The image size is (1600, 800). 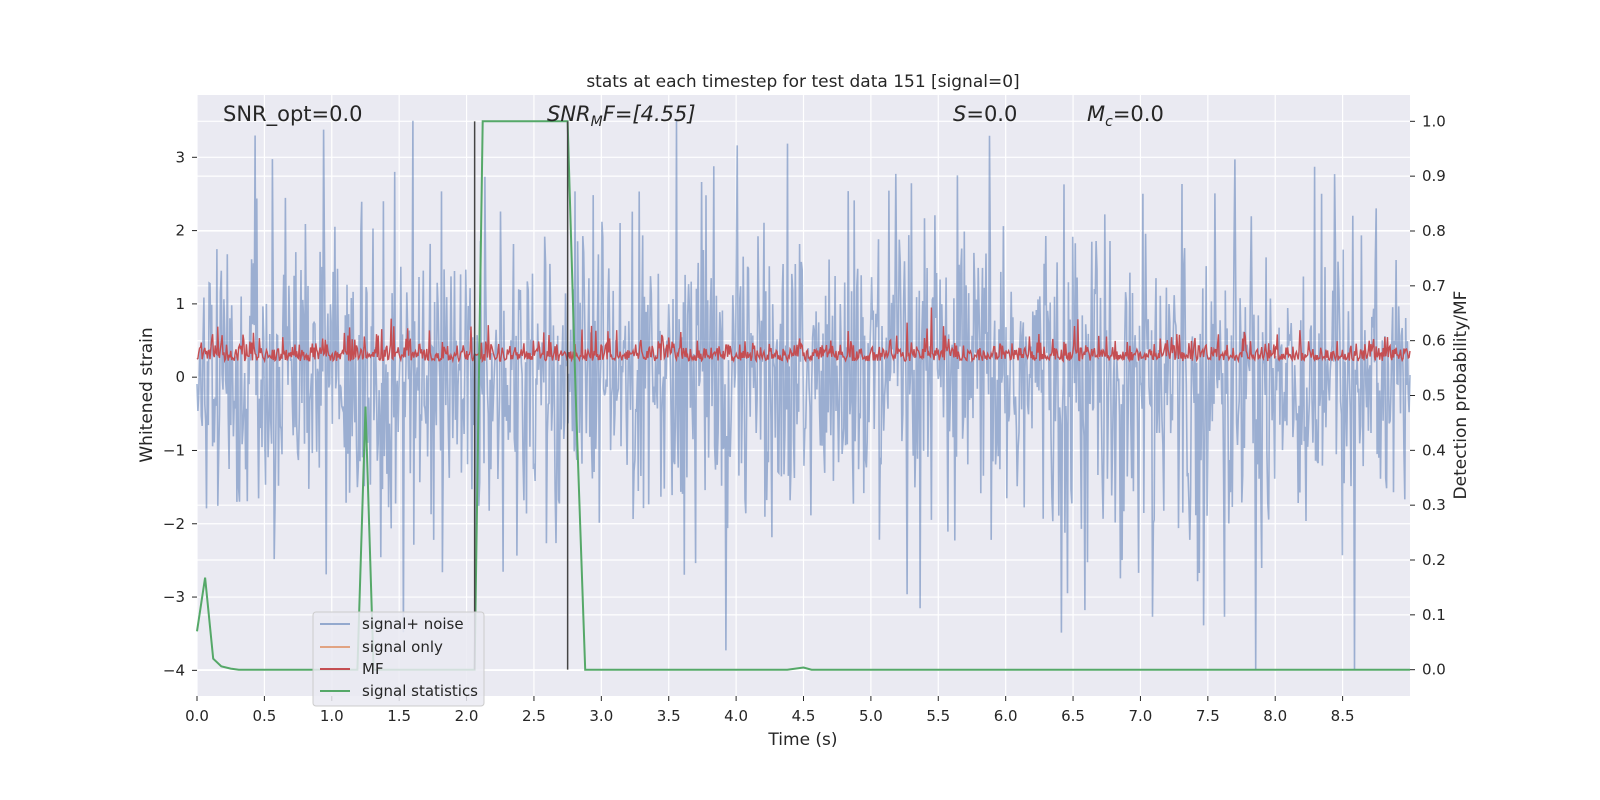 I want to click on y-axis-right: 1.0 0.9 0.8 0.7 0.6 0.5 0.4 0.3 0.2 0.1 0.0, so click(x=1428, y=395).